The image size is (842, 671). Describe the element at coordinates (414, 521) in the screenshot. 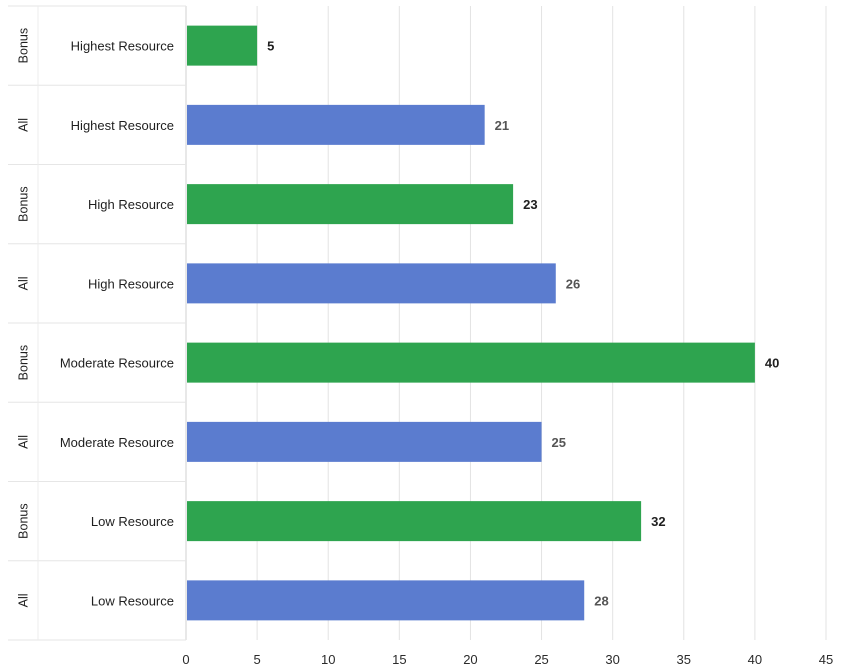

I see `bar-bonus-low-resource` at that location.